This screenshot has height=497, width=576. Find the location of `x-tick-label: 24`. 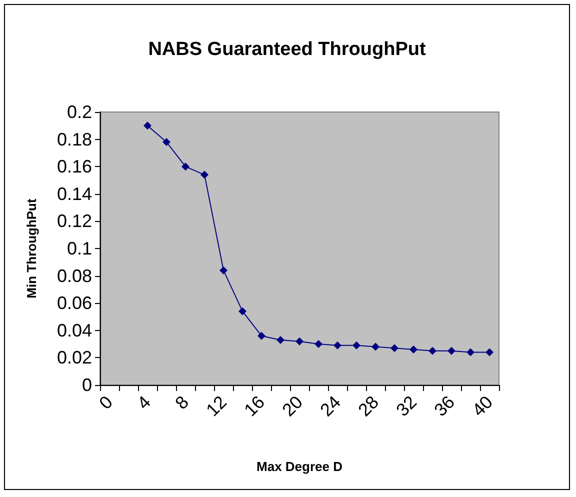

x-tick-label: 24 is located at coordinates (330, 406).